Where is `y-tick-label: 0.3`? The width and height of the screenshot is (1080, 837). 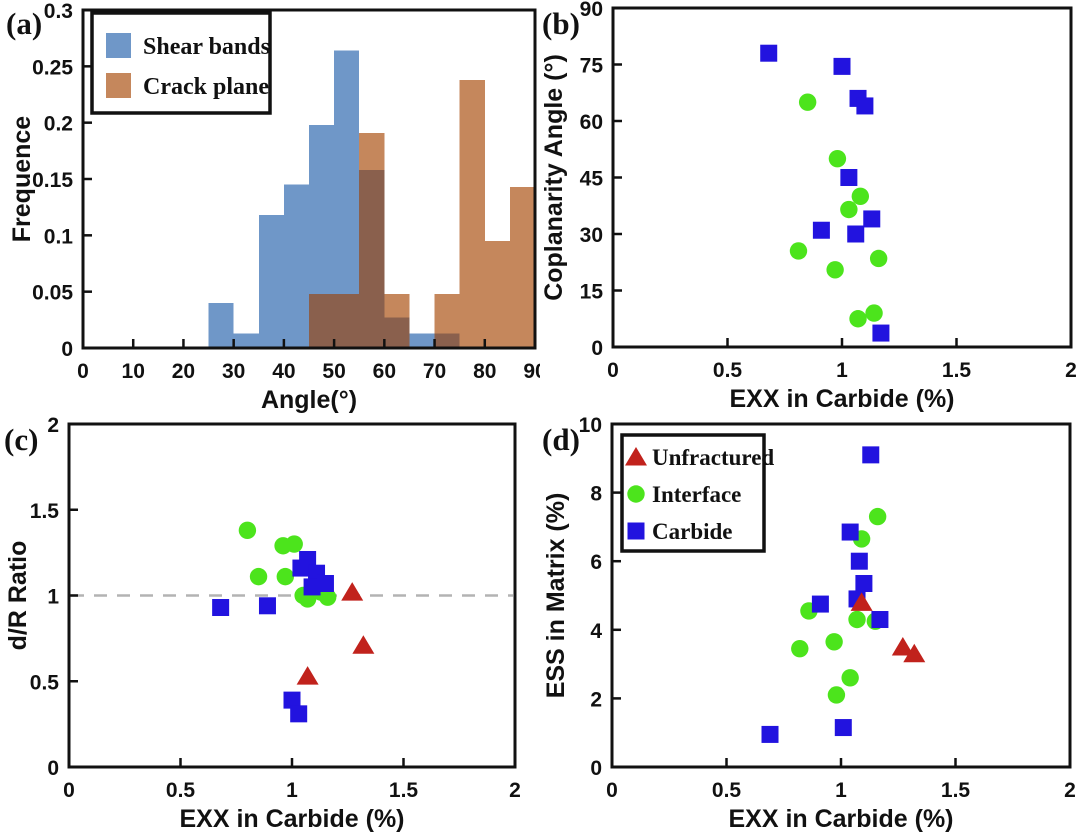
y-tick-label: 0.3 is located at coordinates (58, 11).